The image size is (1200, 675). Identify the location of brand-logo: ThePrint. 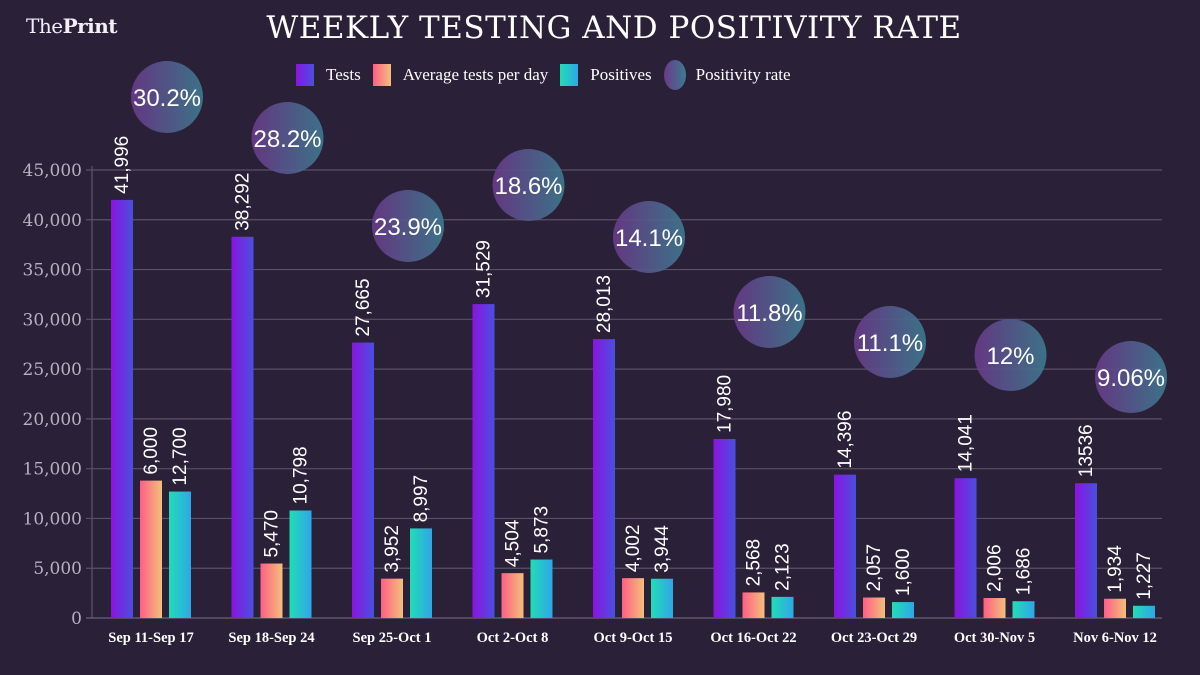
(72, 26).